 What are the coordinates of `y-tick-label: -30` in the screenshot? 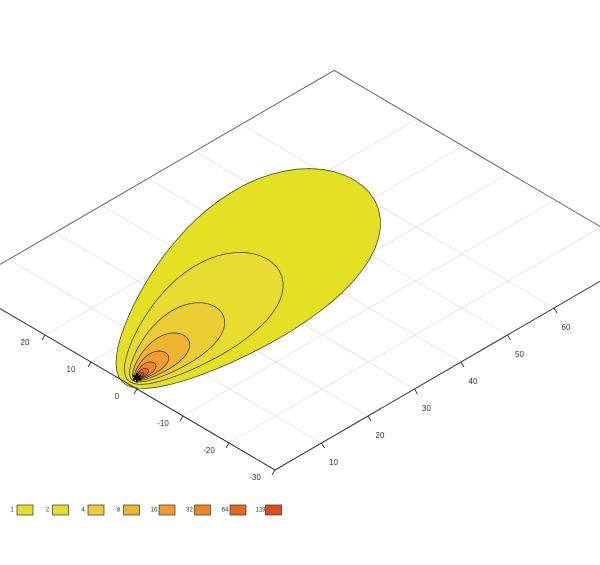 It's located at (255, 477).